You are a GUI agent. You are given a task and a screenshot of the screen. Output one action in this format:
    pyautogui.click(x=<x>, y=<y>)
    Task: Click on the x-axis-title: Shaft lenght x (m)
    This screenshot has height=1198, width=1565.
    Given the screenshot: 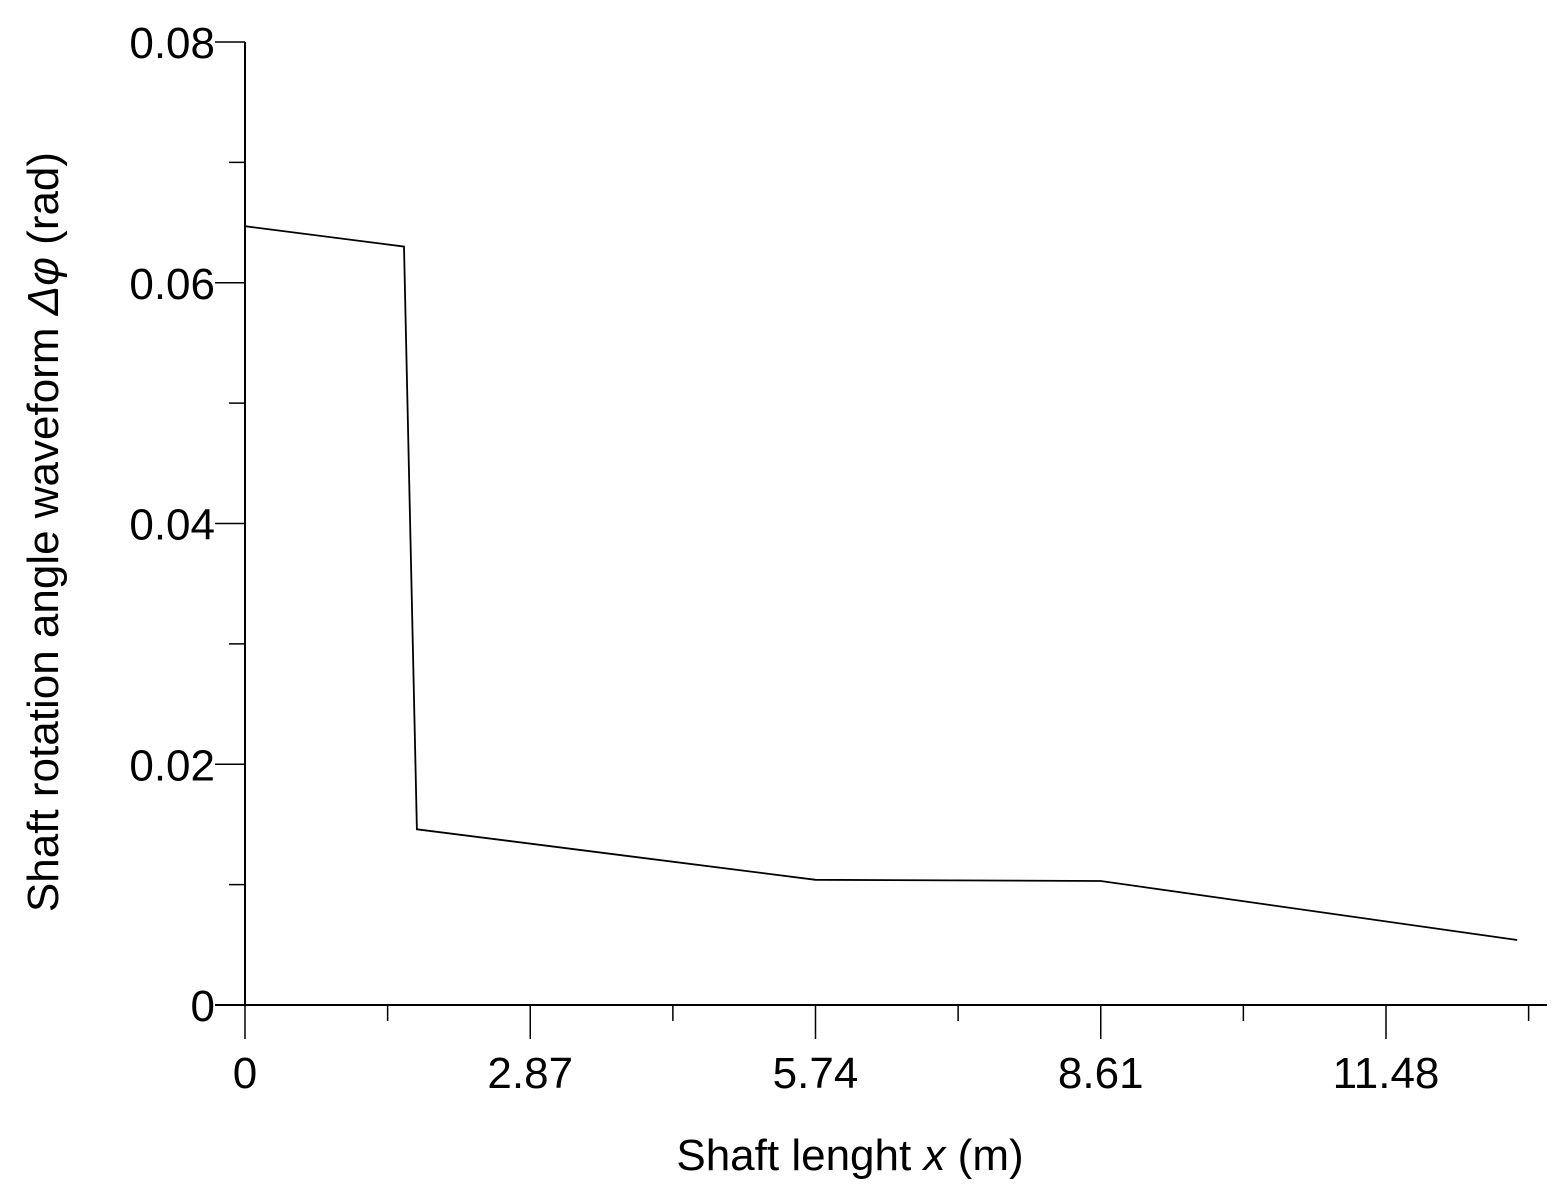 What is the action you would take?
    pyautogui.click(x=849, y=1155)
    